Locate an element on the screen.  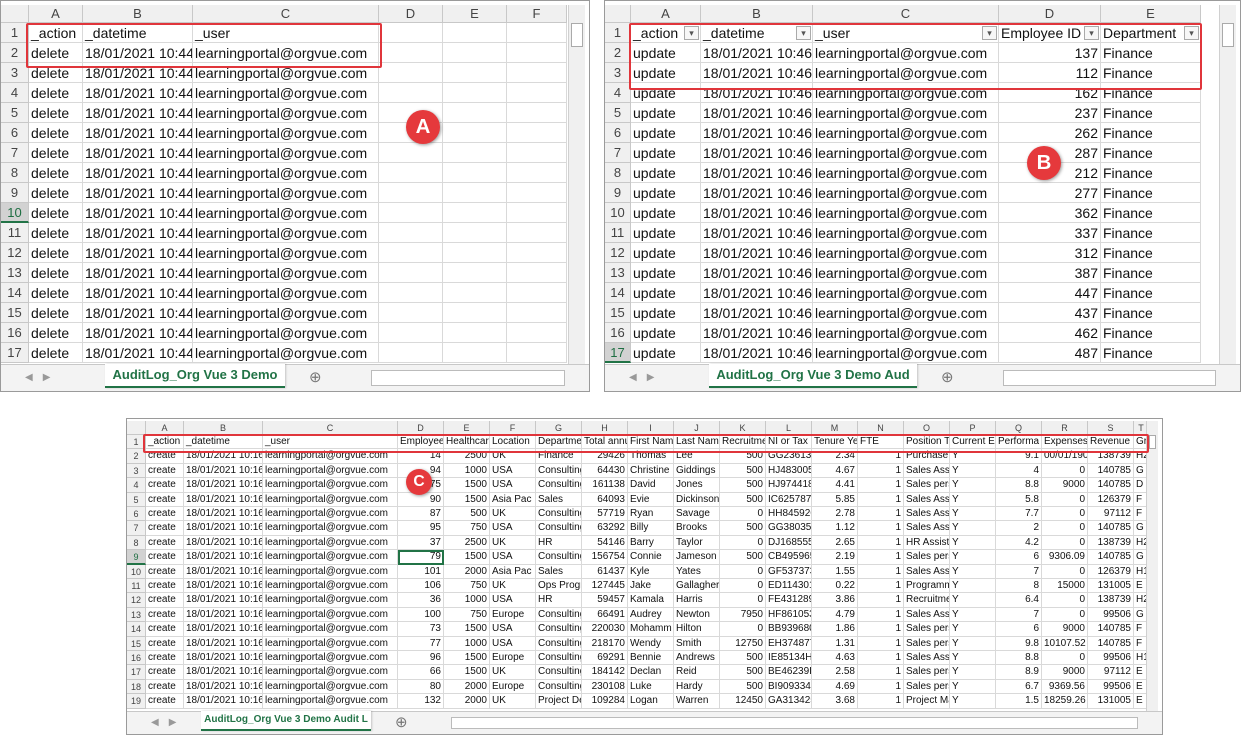
cell: 73 is located at coordinates (421, 629).